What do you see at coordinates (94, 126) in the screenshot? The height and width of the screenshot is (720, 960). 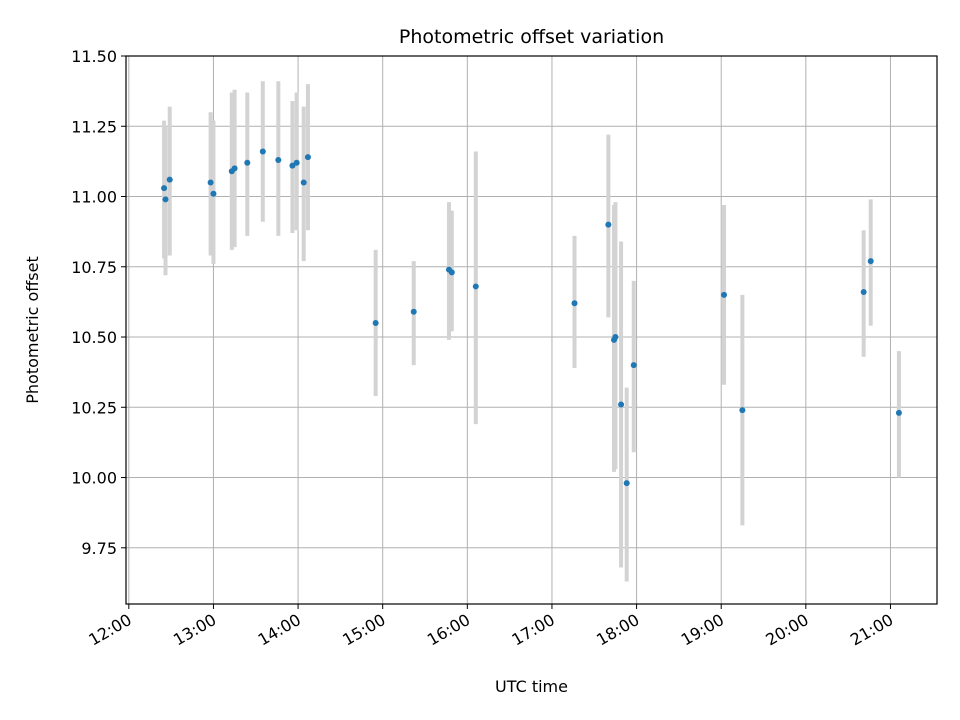 I see `y-tick-label: 11.25` at bounding box center [94, 126].